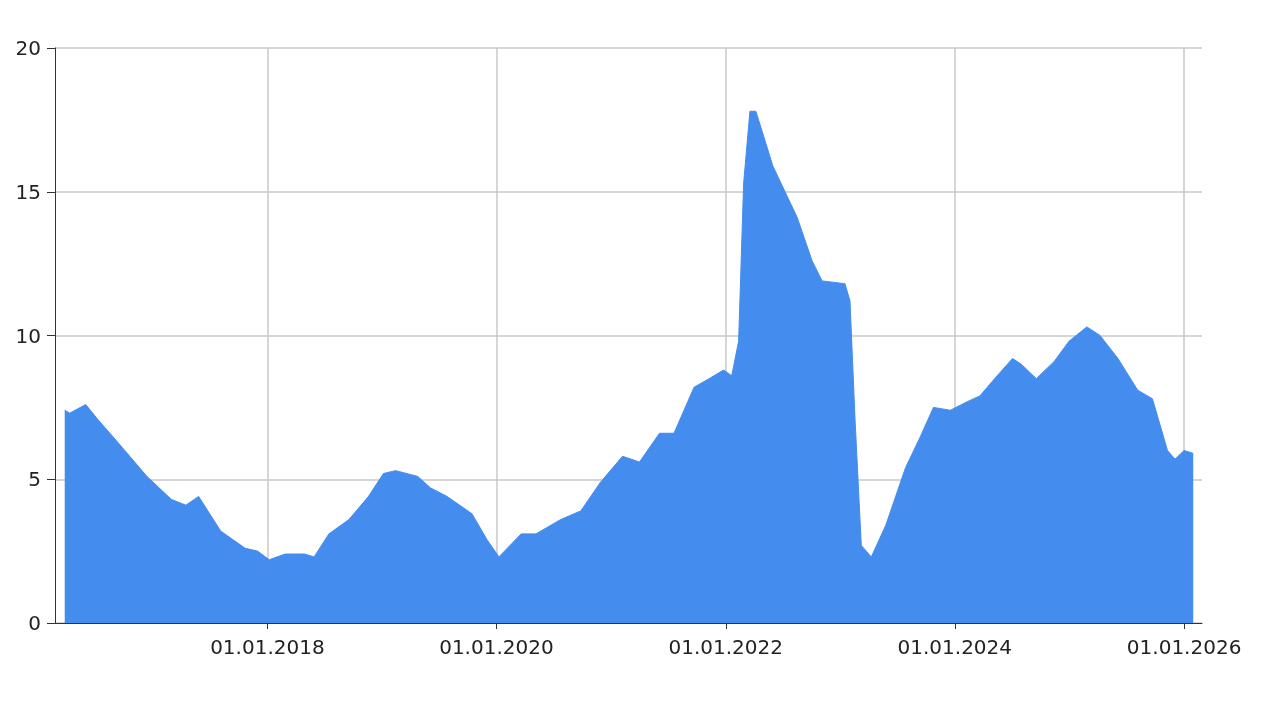 The width and height of the screenshot is (1272, 716). I want to click on y-tick-label: 15, so click(28, 191).